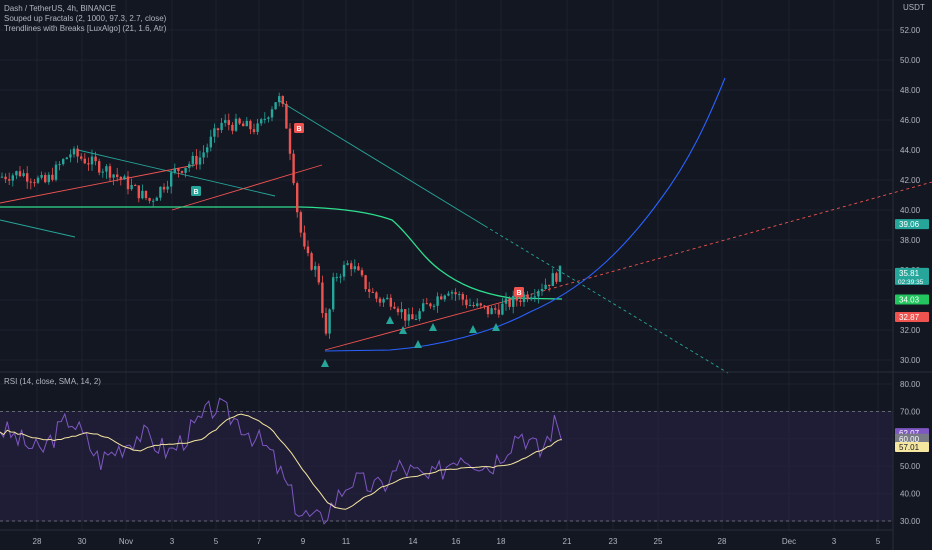  Describe the element at coordinates (126, 541) in the screenshot. I see `x-tick-label: Nov` at that location.